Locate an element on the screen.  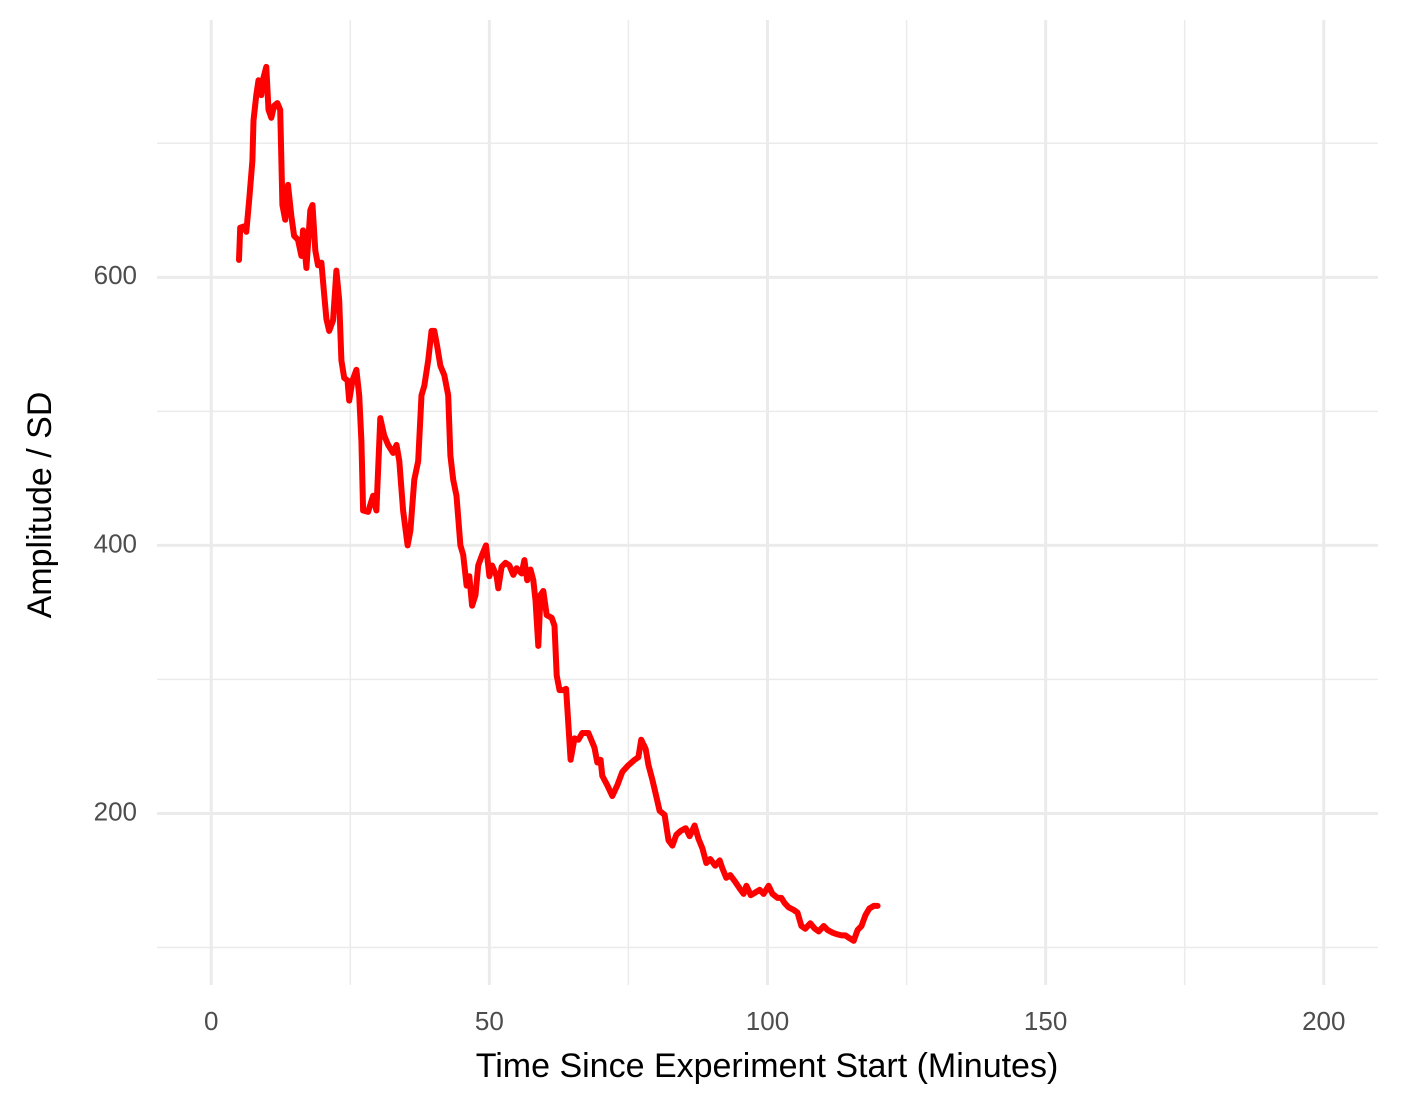
y-tick-label: 600 is located at coordinates (115, 275).